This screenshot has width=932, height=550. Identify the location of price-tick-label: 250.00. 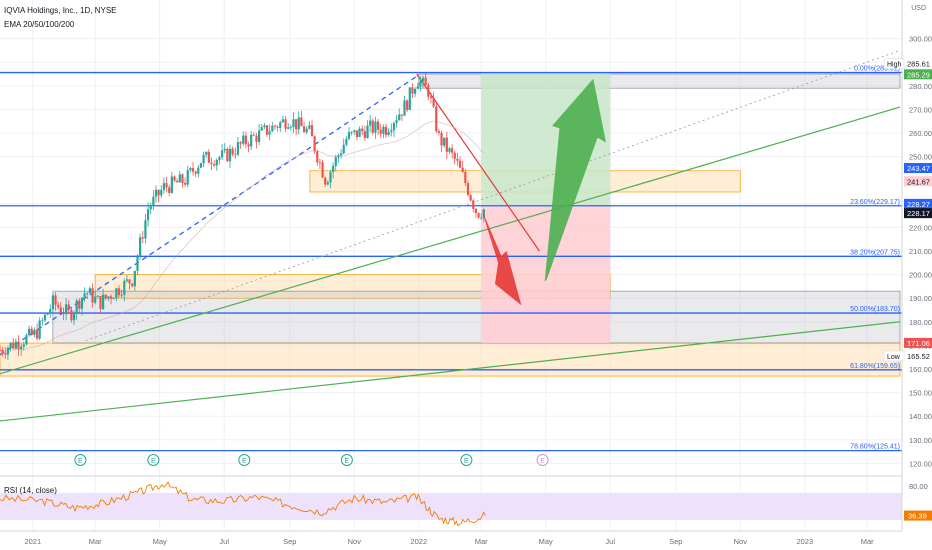
(920, 157).